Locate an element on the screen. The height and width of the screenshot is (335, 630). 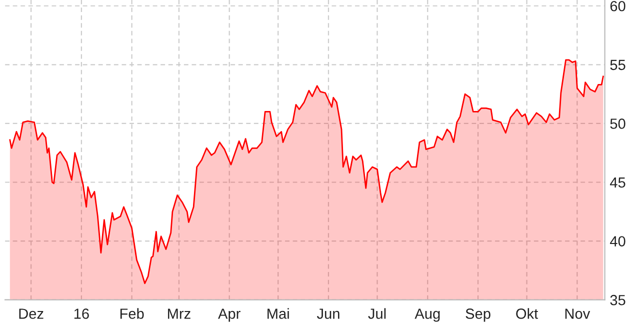
x-tick-label: Sep is located at coordinates (478, 315).